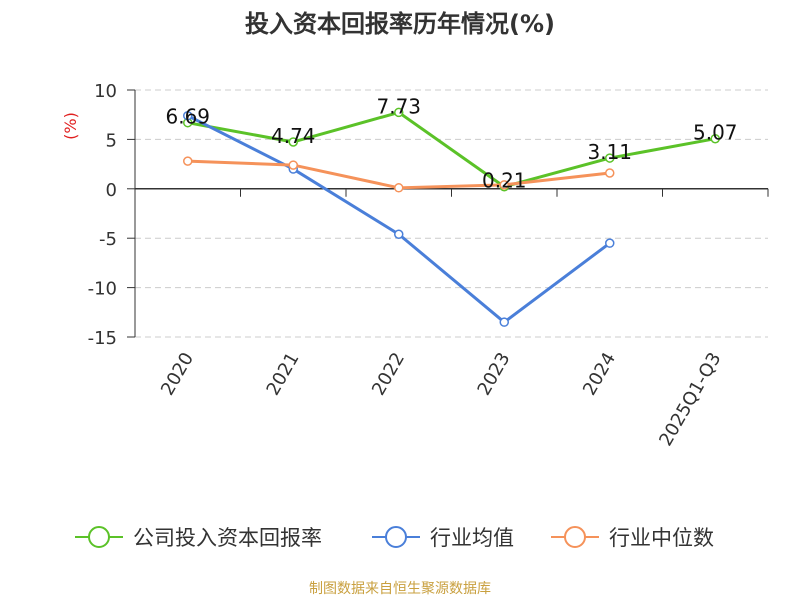 Image resolution: width=800 pixels, height=600 pixels. What do you see at coordinates (398, 106) in the screenshot?
I see `data-label: 7.73` at bounding box center [398, 106].